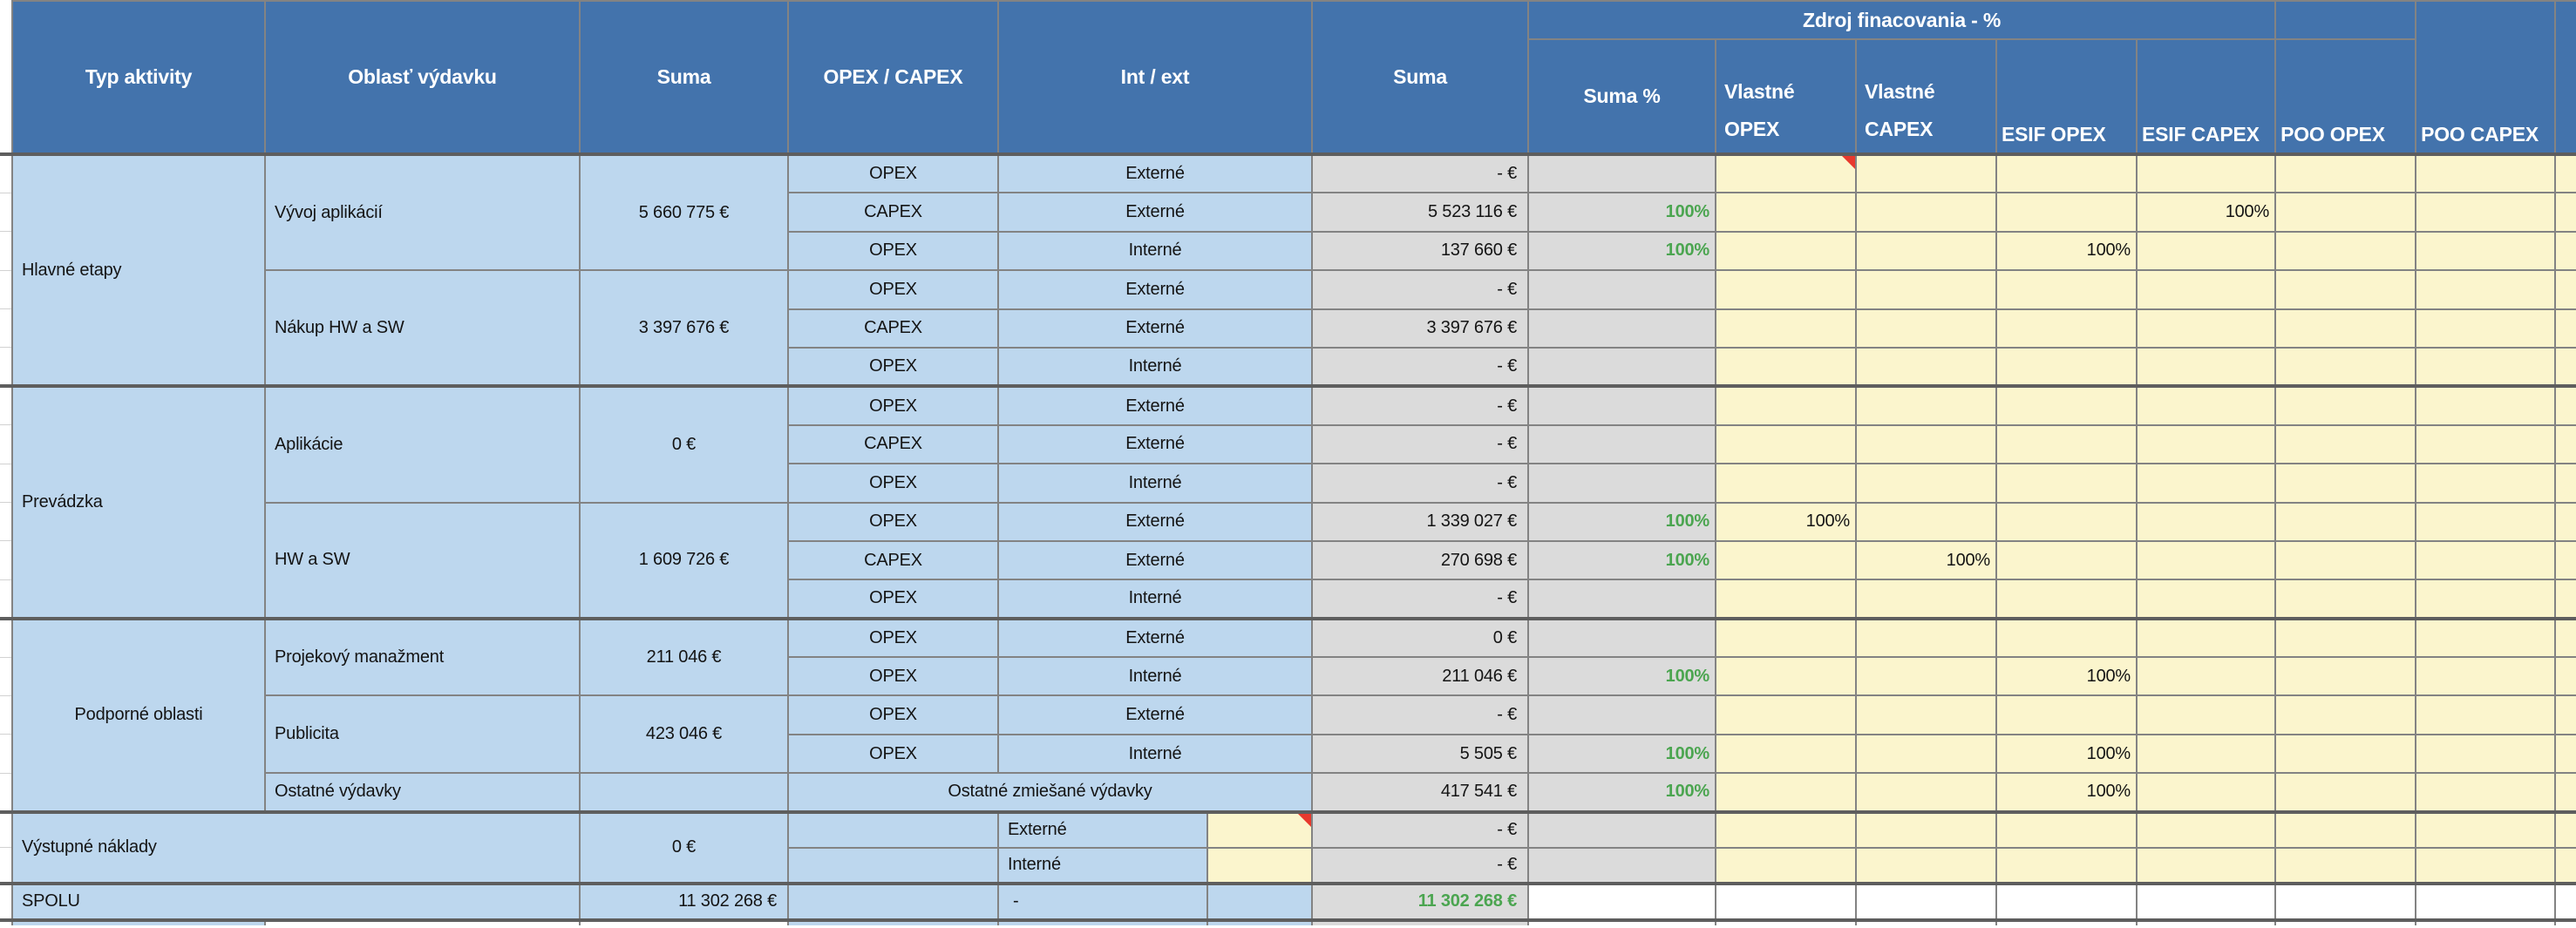  I want to click on header-esif-capex: ESIF CAPEX, so click(2206, 96).